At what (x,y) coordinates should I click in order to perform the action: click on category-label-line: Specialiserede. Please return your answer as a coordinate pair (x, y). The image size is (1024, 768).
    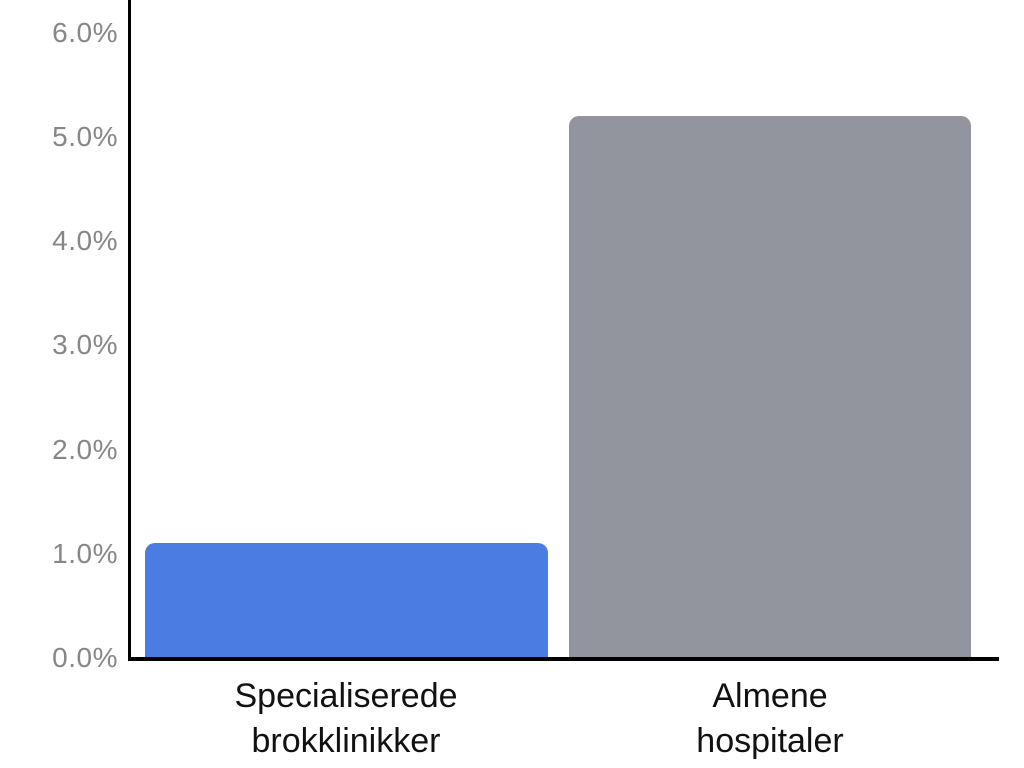
    Looking at the image, I should click on (346, 696).